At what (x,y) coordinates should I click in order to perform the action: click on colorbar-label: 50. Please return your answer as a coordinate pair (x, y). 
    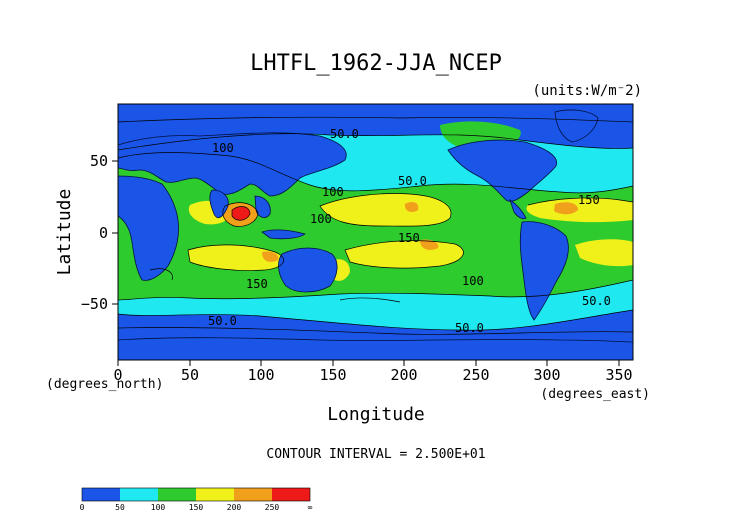
    Looking at the image, I should click on (120, 507).